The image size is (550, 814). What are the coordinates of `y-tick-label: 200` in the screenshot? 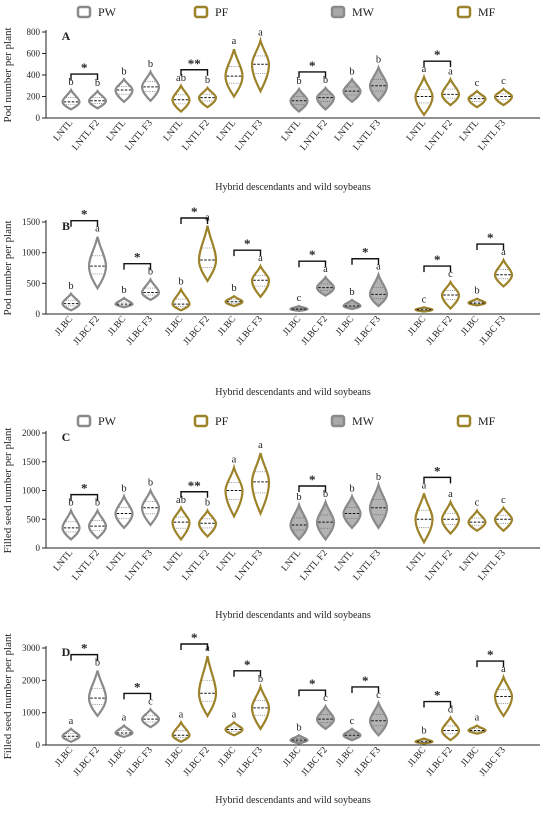 It's located at (34, 97).